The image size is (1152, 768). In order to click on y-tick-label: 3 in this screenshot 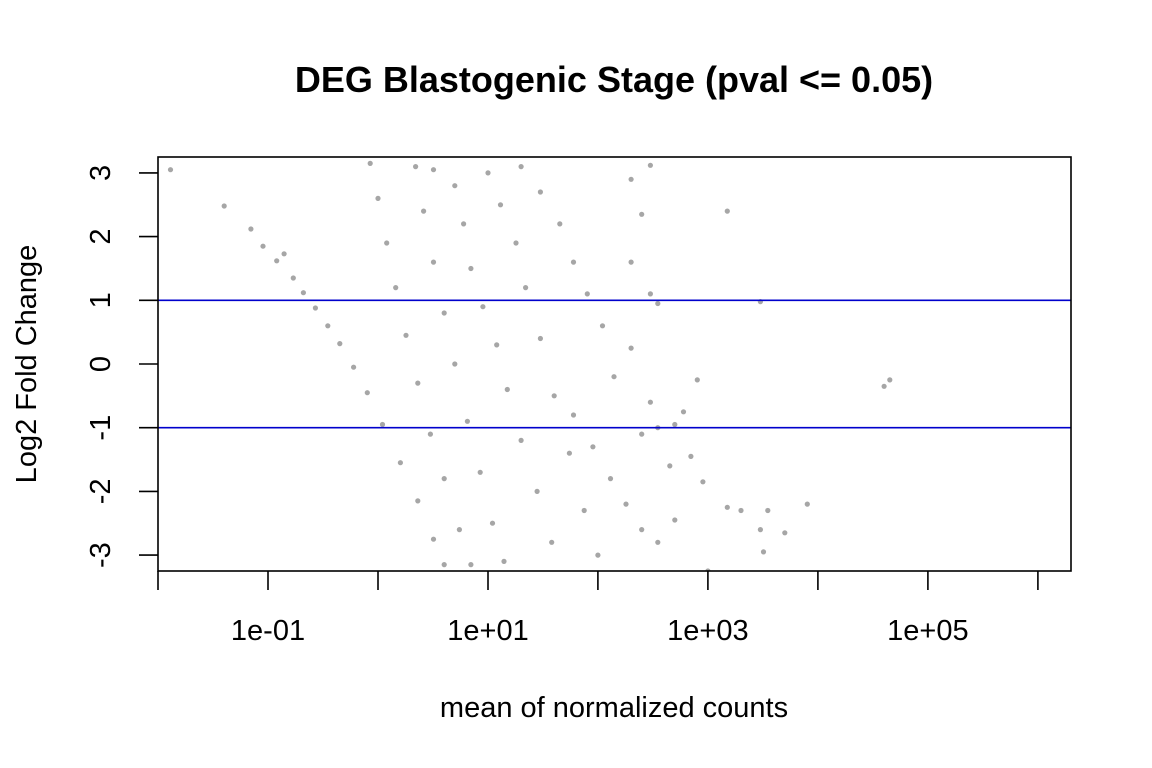, I will do `click(101, 173)`.